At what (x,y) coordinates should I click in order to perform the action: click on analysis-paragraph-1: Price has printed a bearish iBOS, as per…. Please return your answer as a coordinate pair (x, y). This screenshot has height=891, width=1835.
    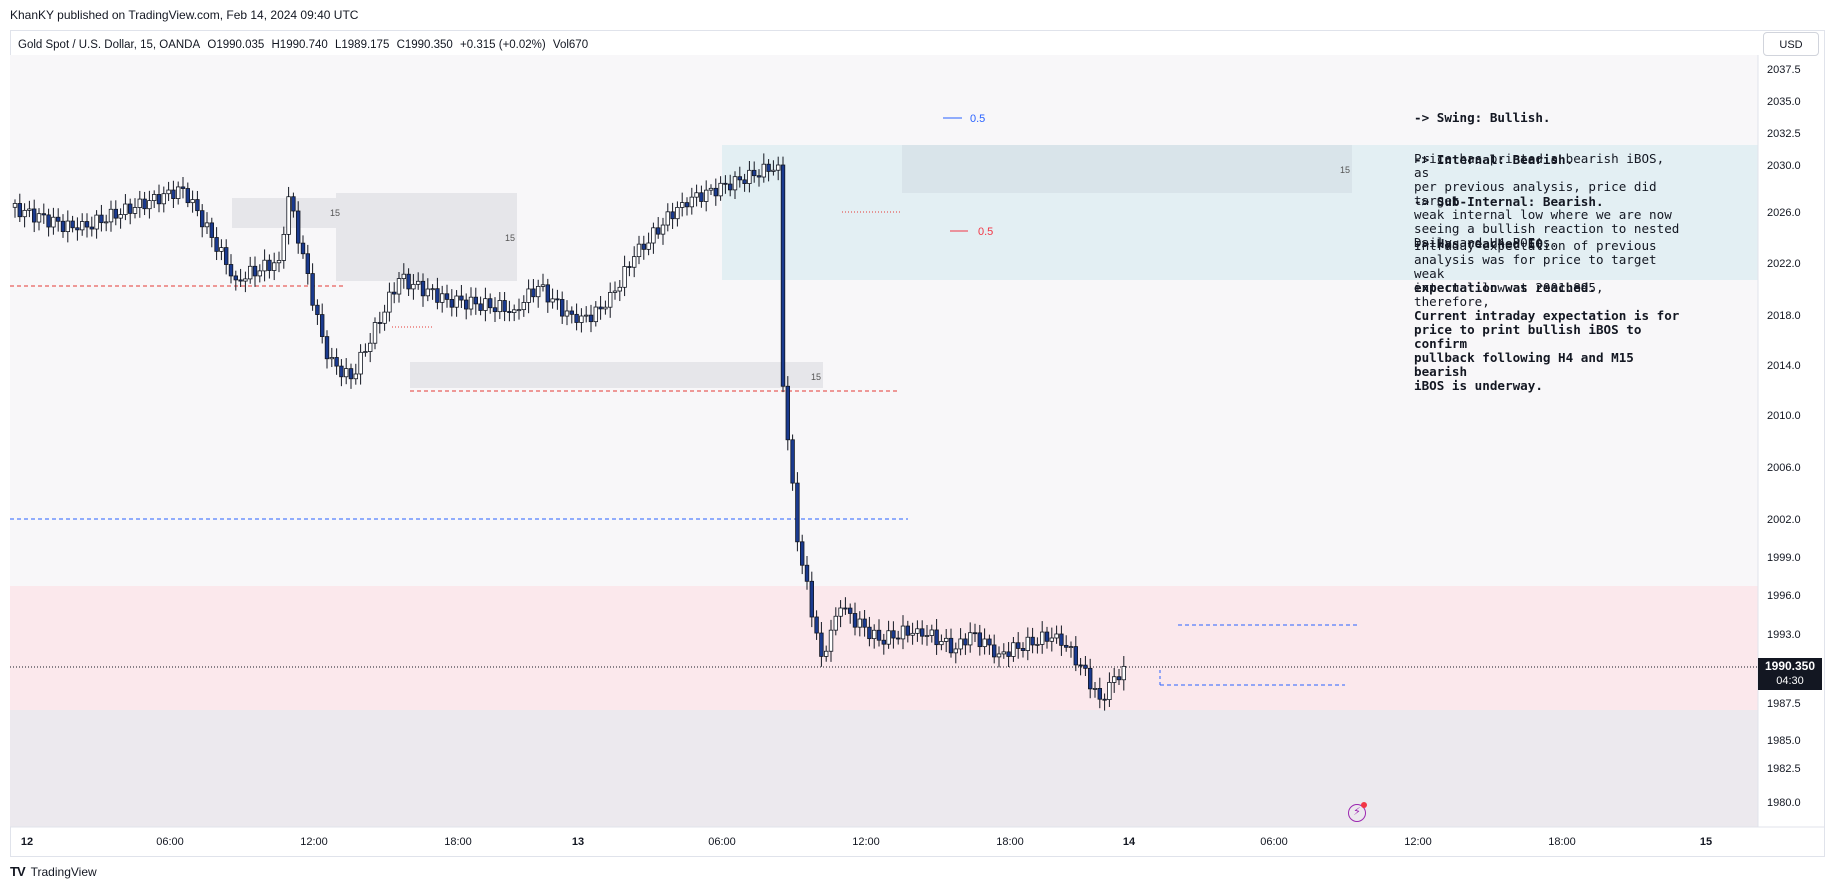
    Looking at the image, I should click on (1547, 200).